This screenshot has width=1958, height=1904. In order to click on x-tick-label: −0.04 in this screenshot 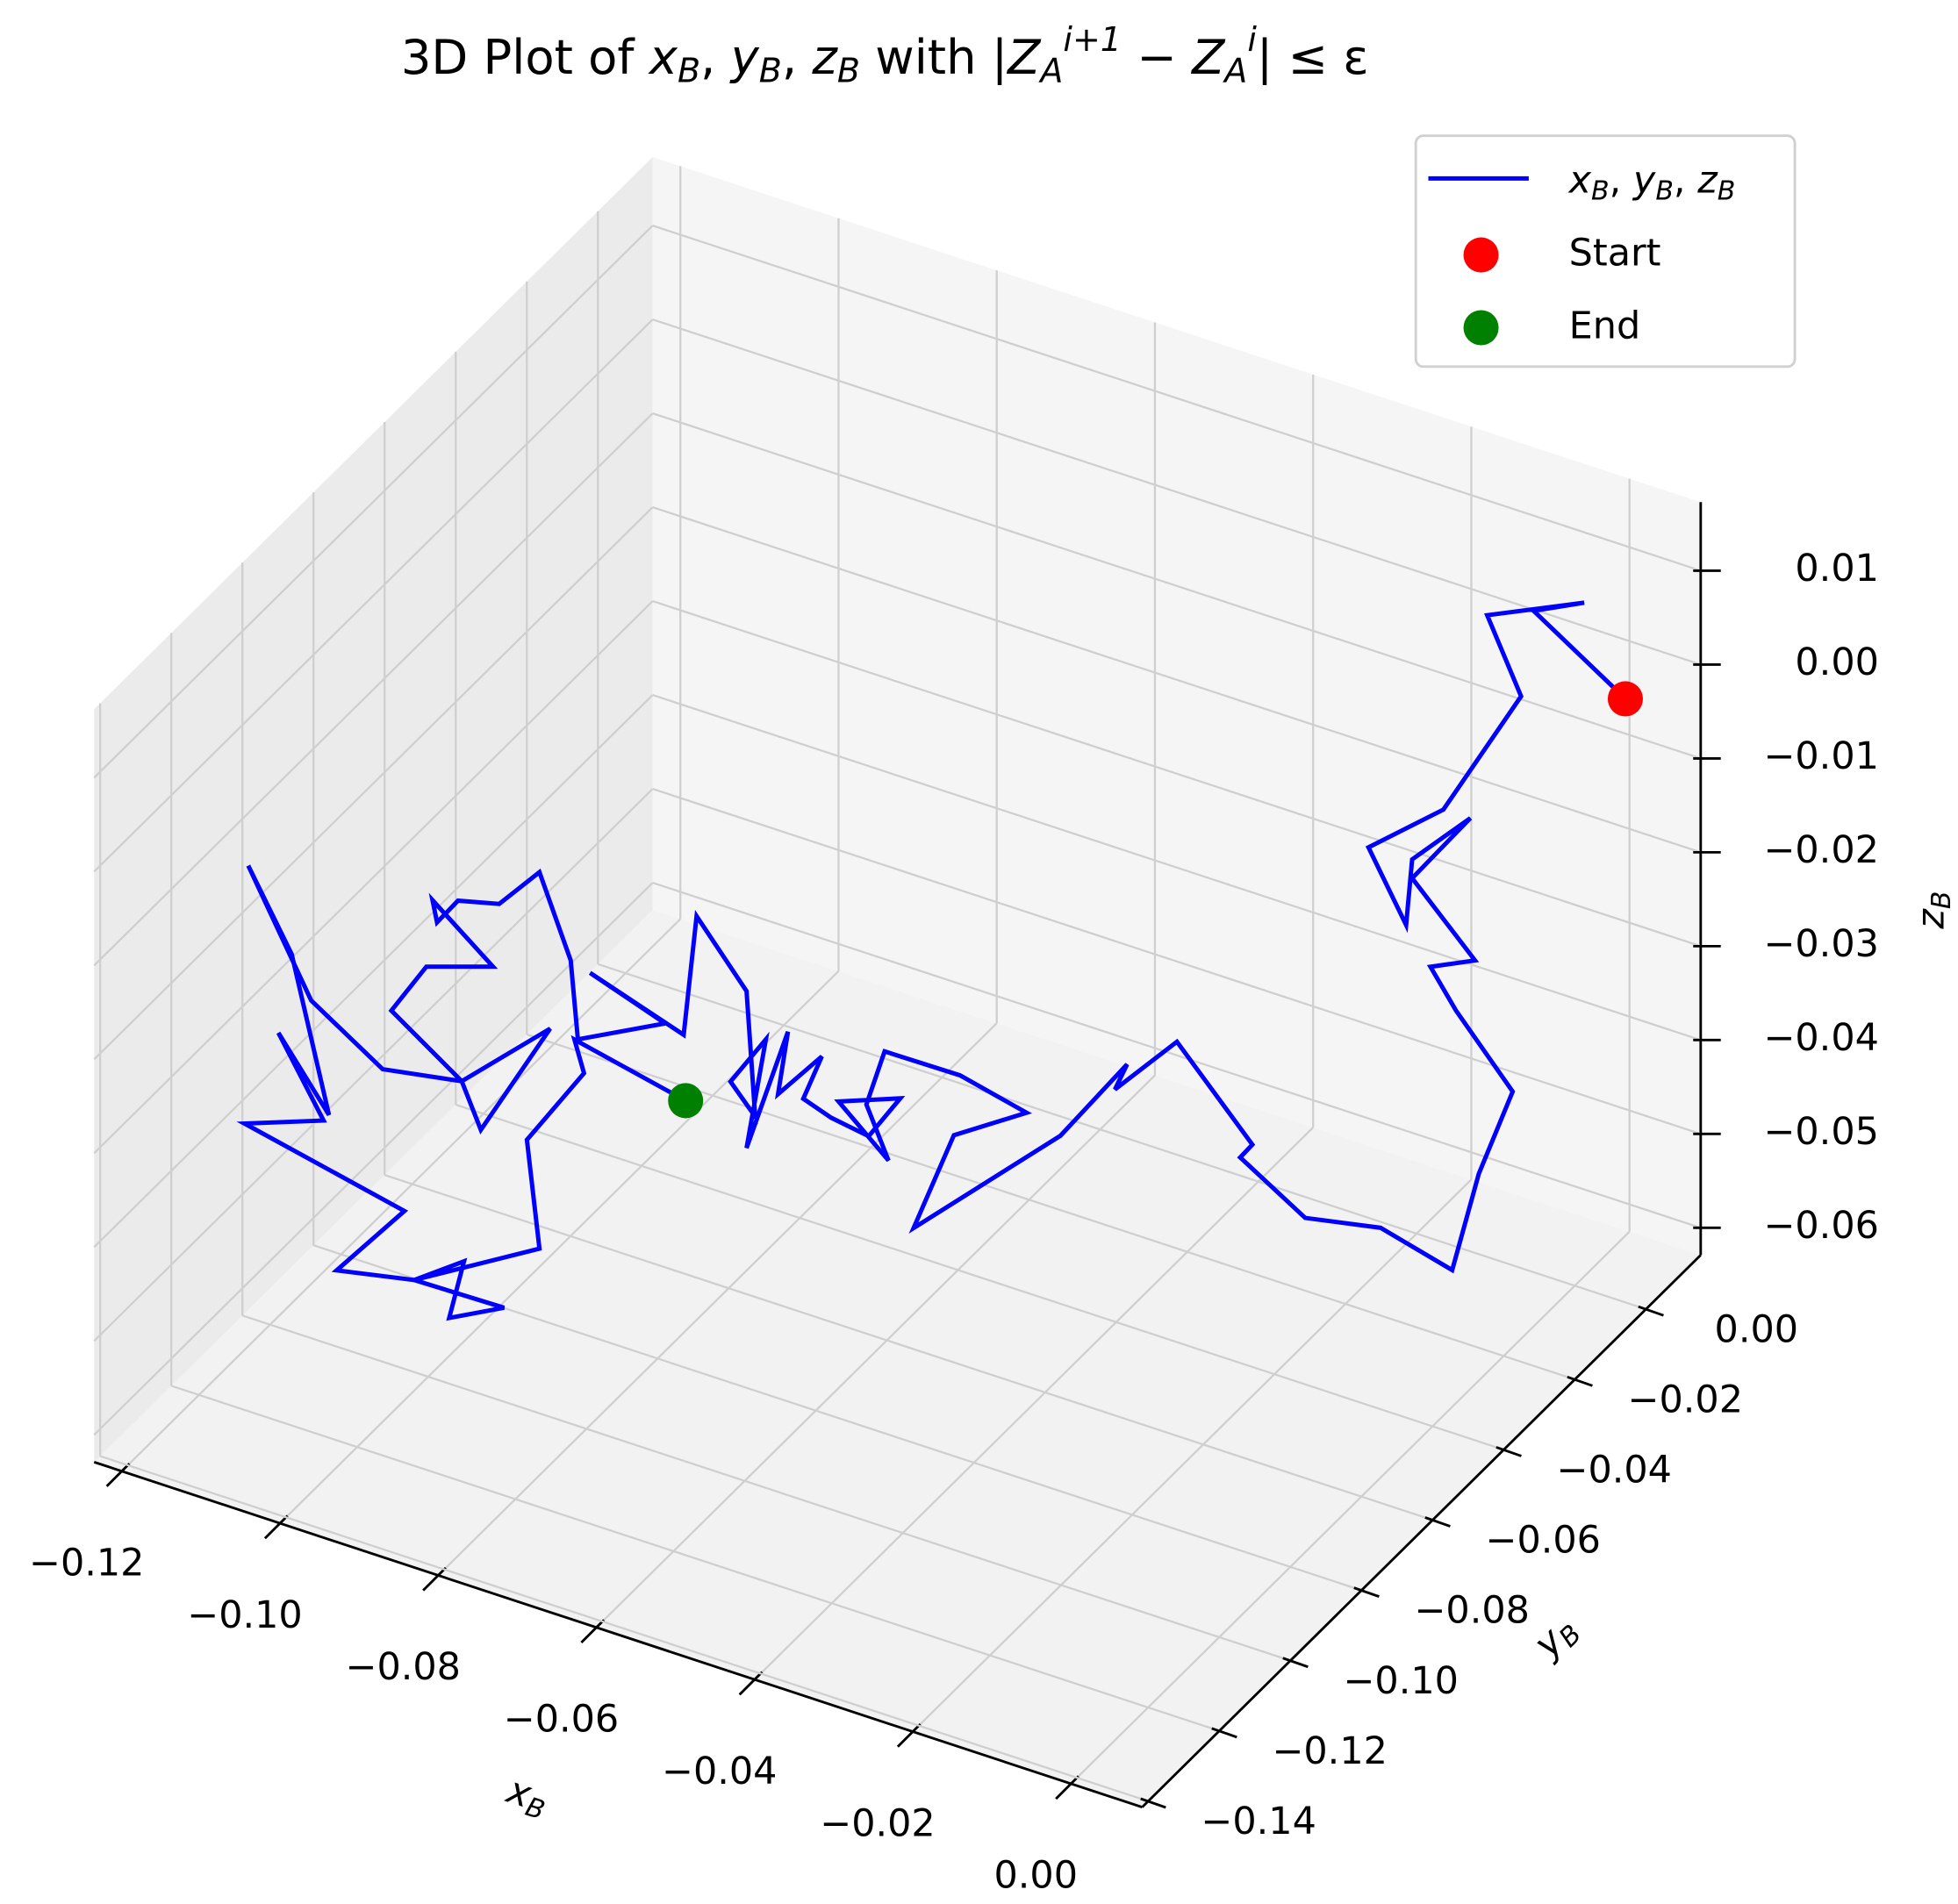, I will do `click(720, 1771)`.